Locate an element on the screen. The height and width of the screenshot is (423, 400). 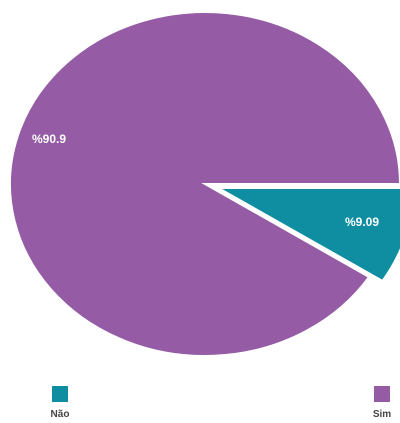
pie-slice-nao is located at coordinates (307, 234).